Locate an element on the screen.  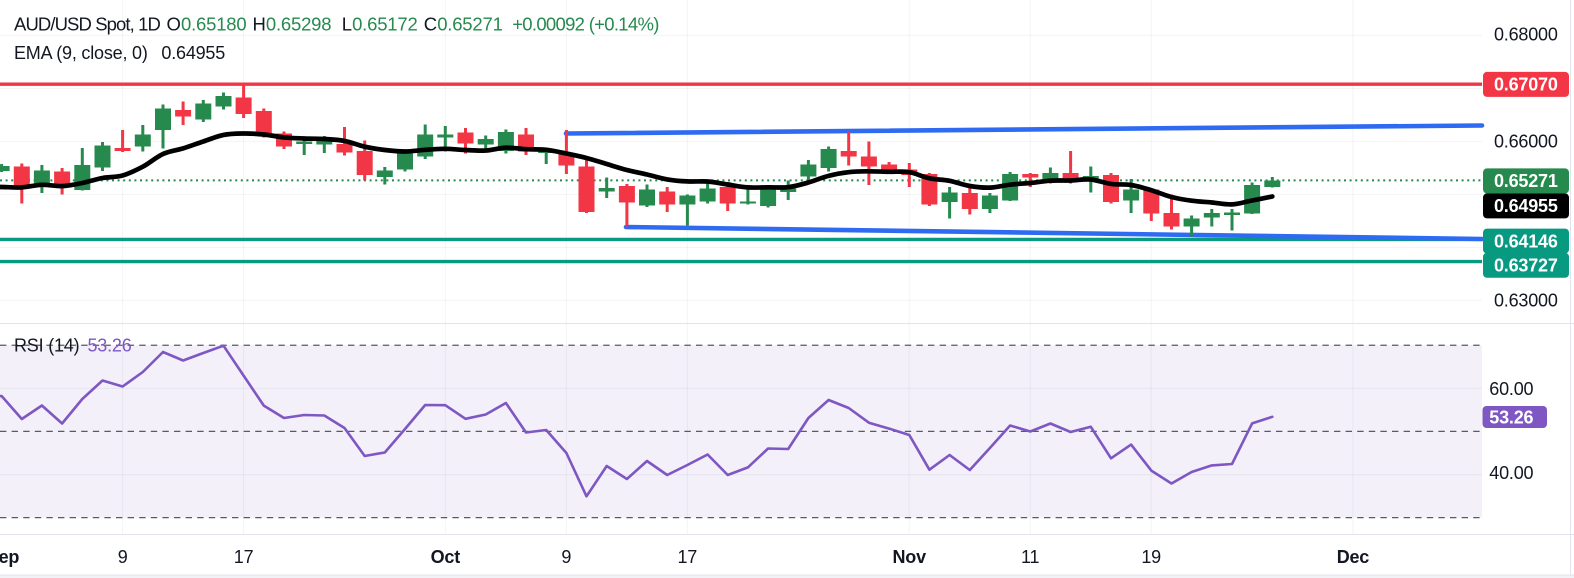
svg-text: EMA (9, close, 0) is located at coordinates (81, 53).